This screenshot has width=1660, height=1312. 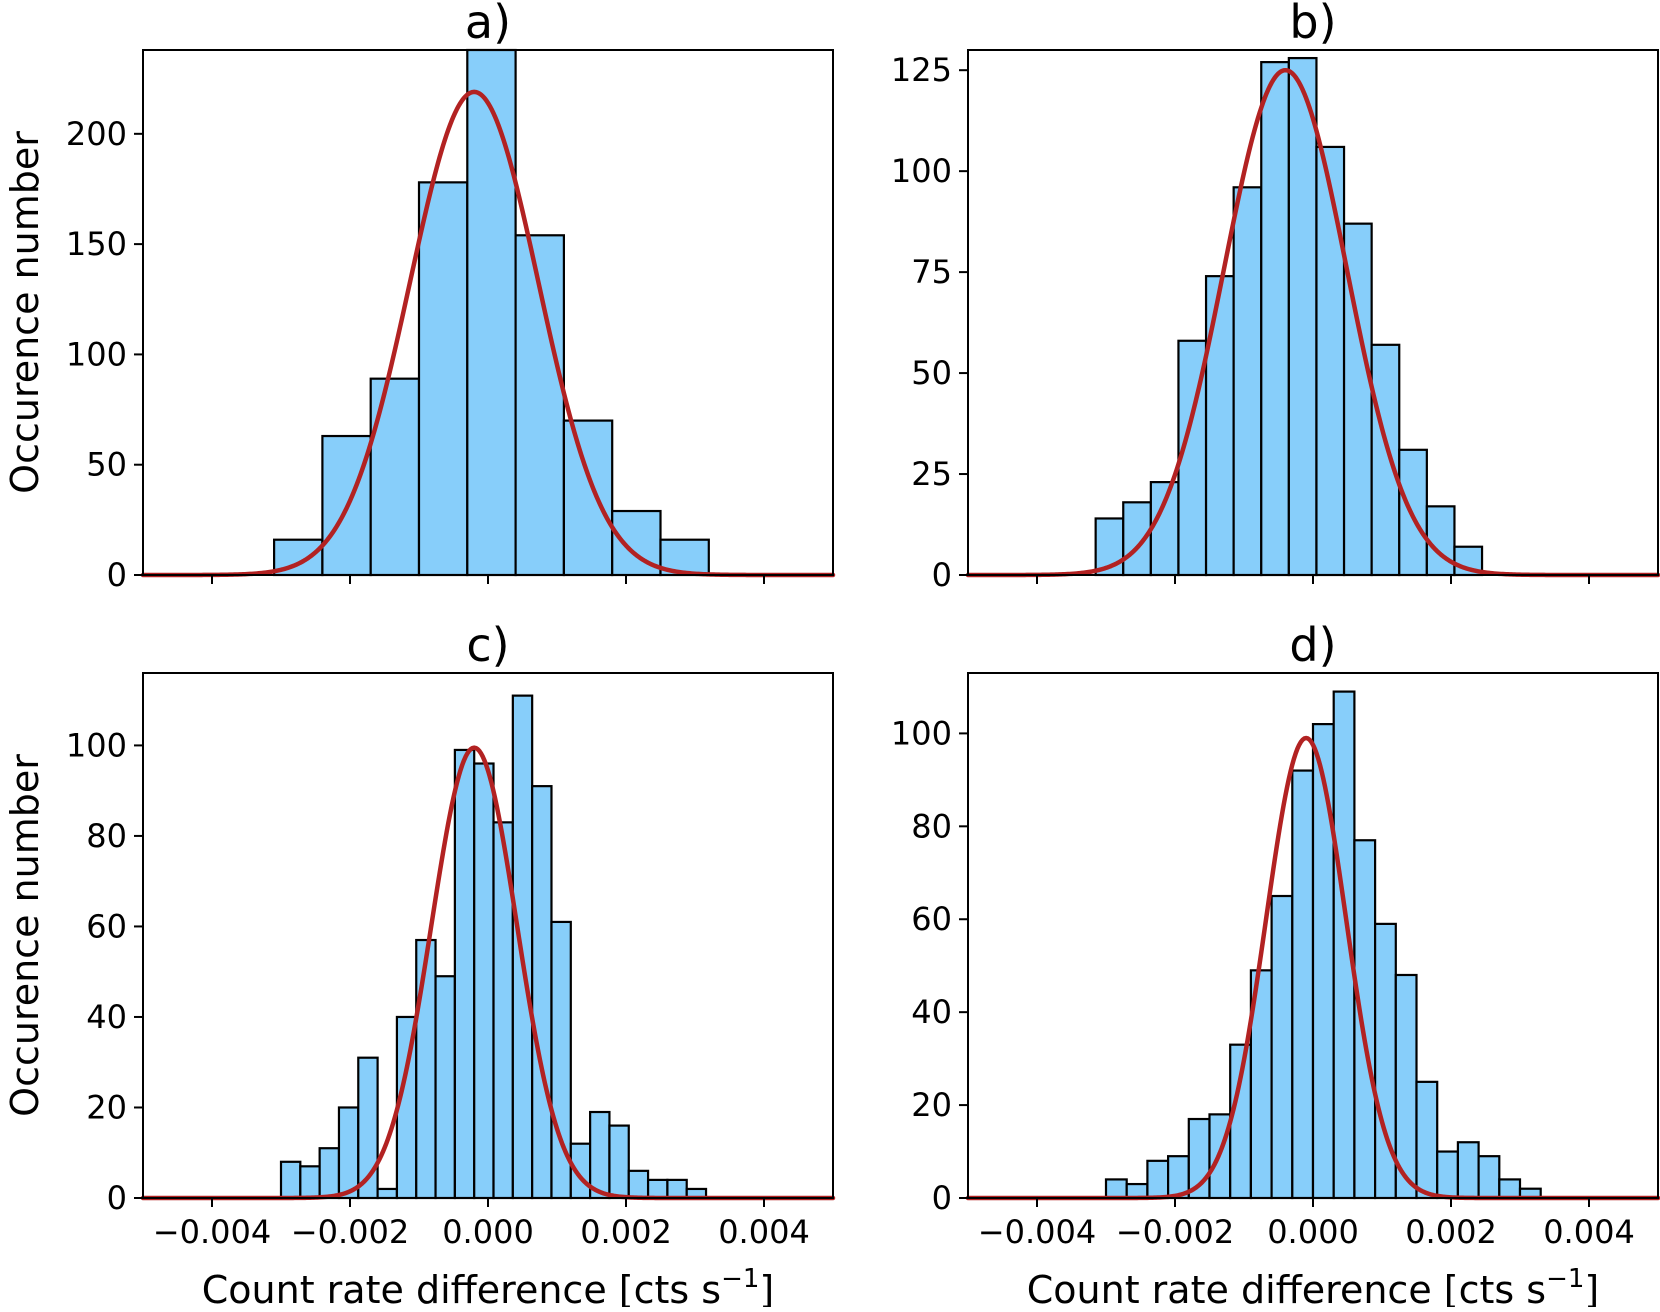 I want to click on panel-title: d), so click(x=1312, y=645).